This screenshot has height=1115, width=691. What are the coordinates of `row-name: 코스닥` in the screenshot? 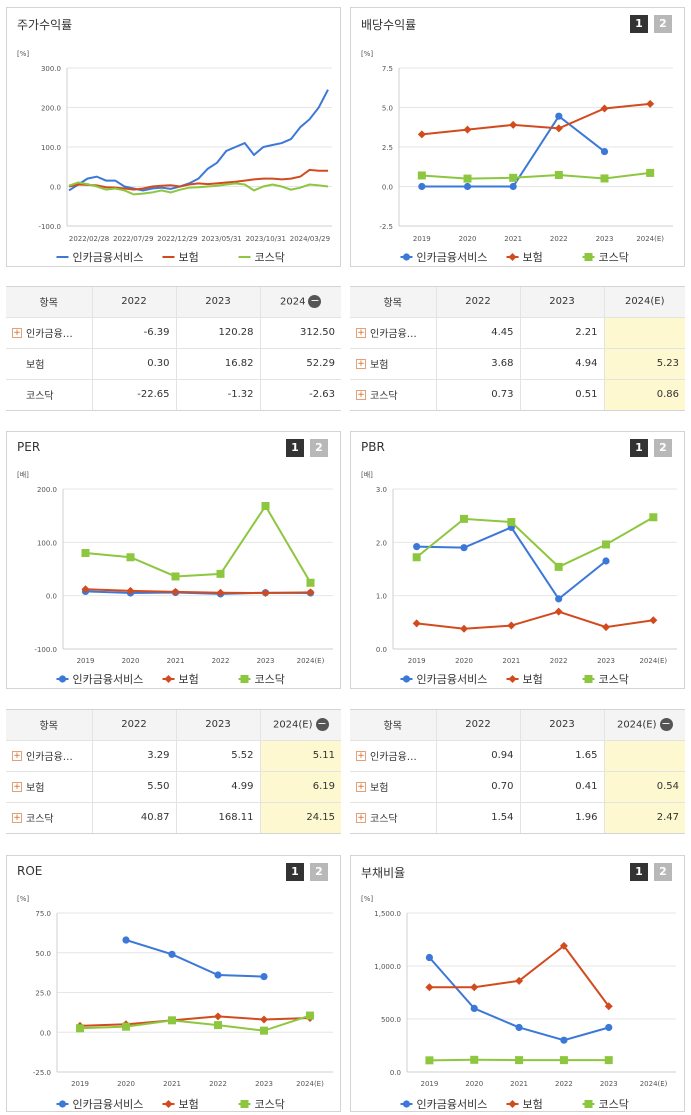 It's located at (384, 820).